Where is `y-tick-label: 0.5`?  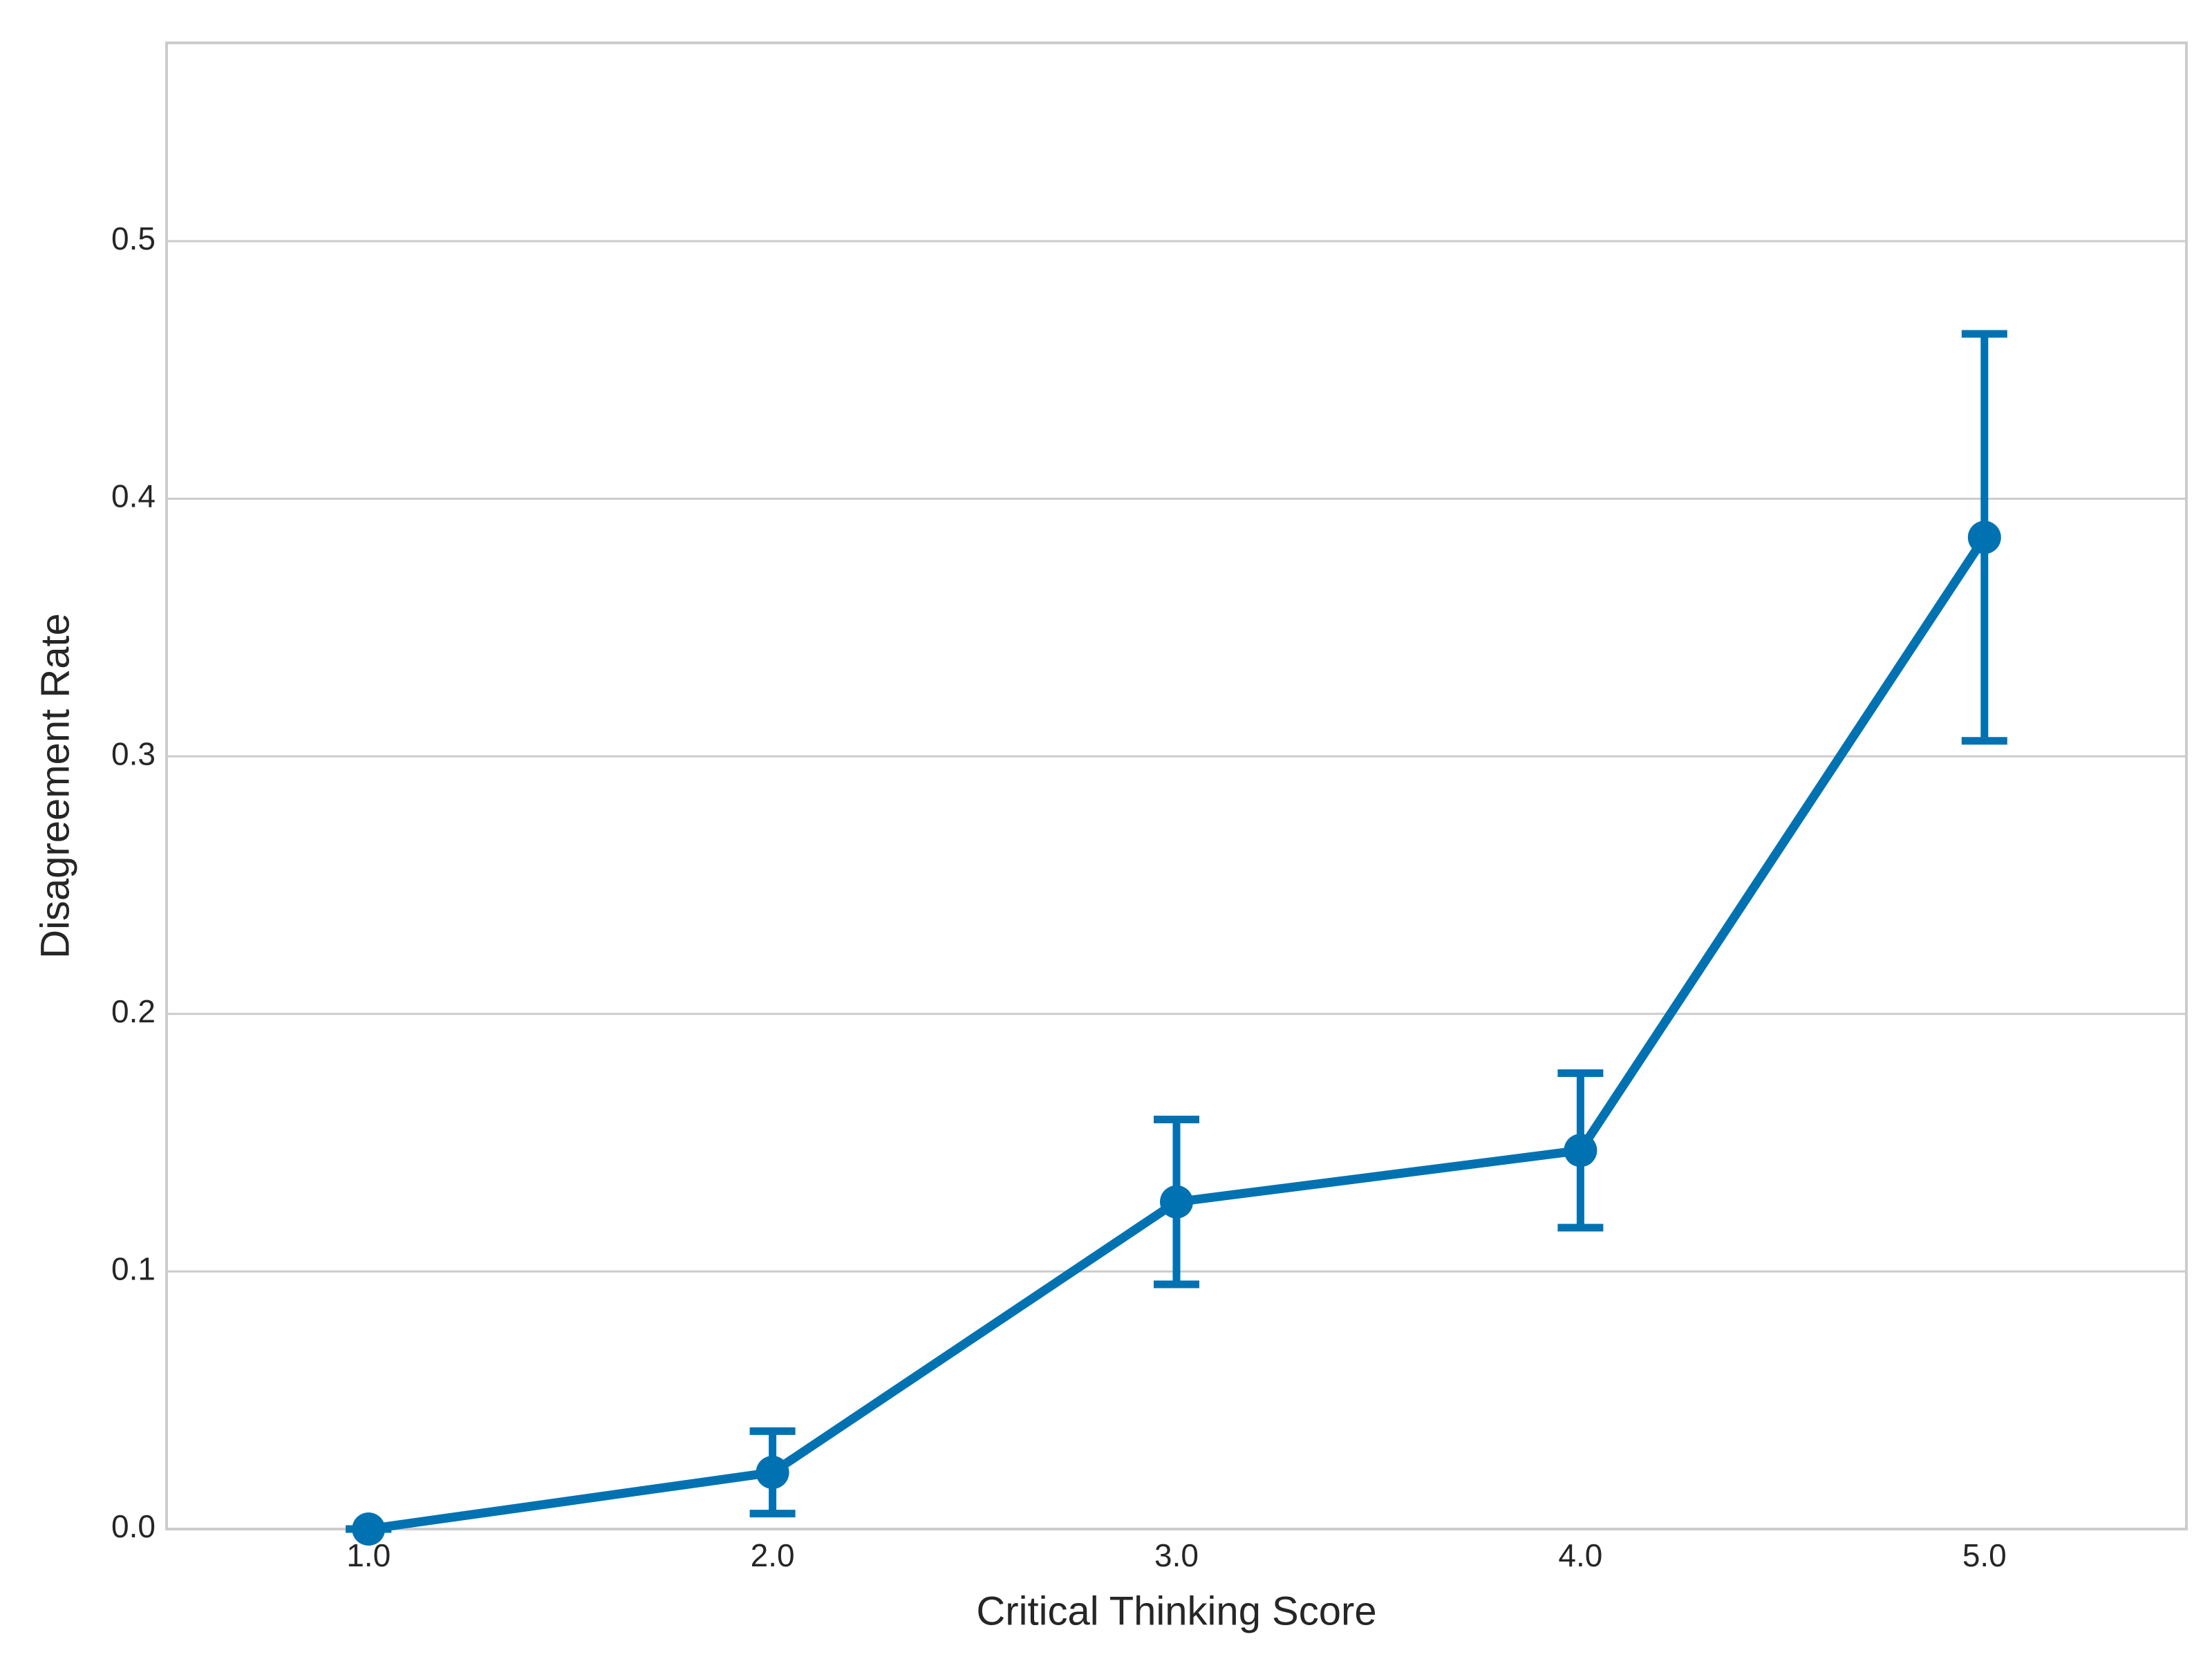 y-tick-label: 0.5 is located at coordinates (133, 239).